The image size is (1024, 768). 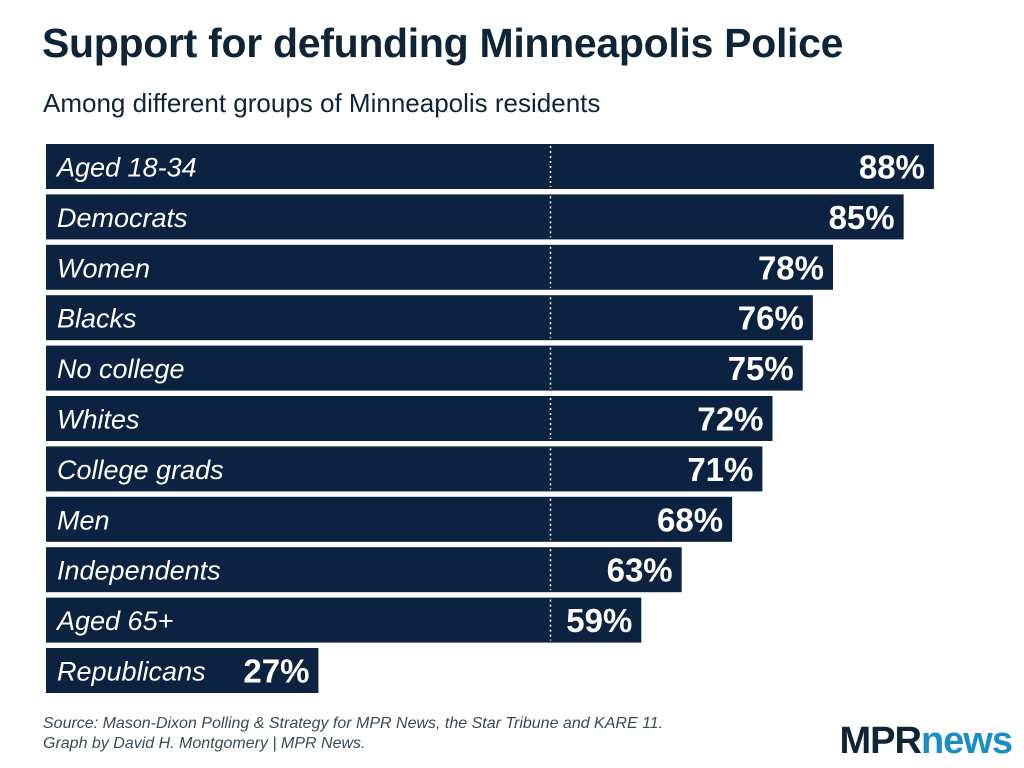 I want to click on category-label: Blacks, so click(x=97, y=319).